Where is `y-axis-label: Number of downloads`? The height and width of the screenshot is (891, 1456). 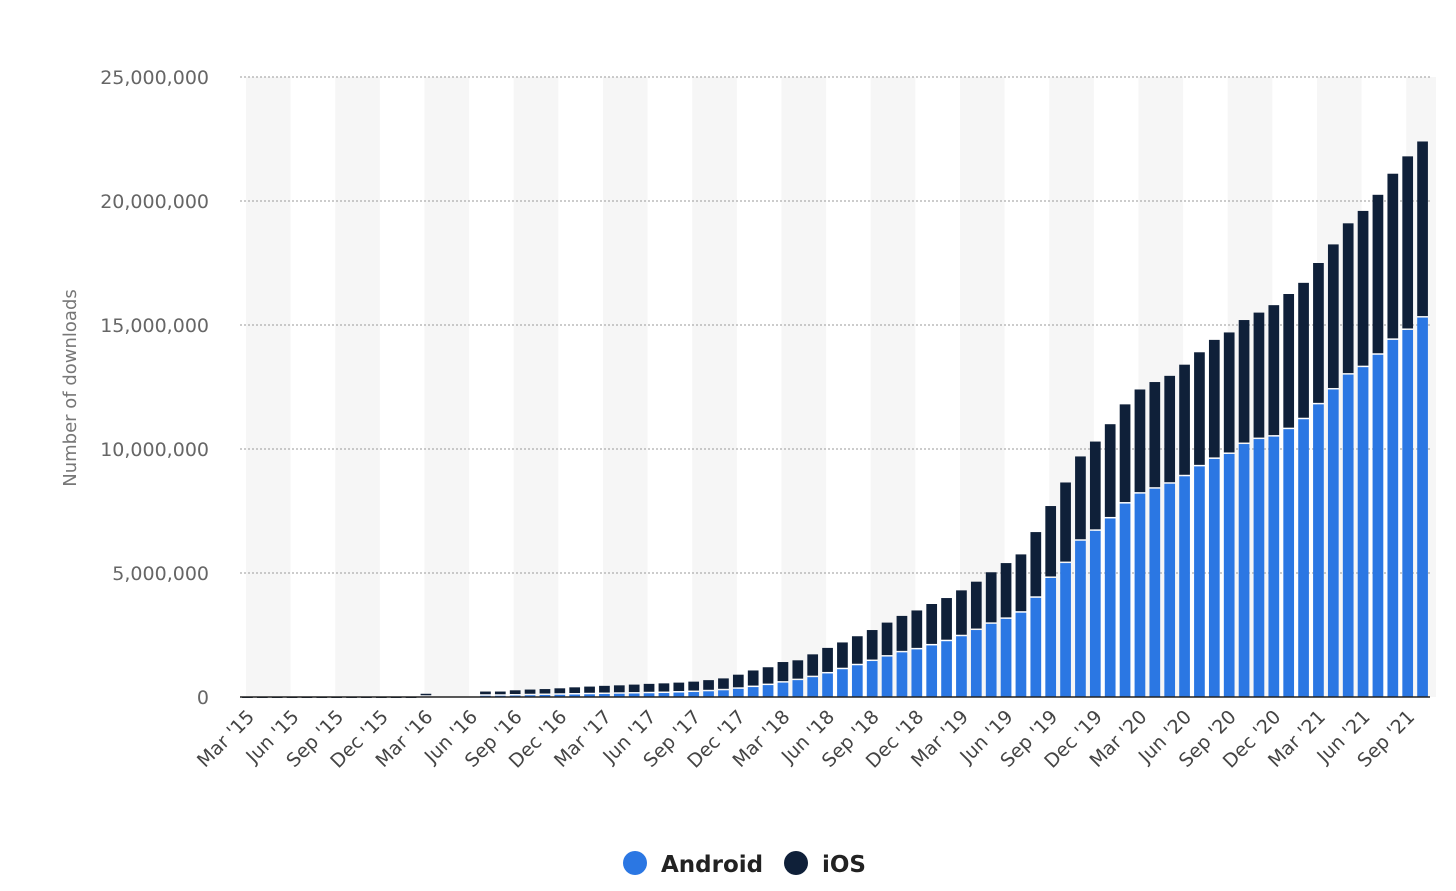
y-axis-label: Number of downloads is located at coordinates (70, 388).